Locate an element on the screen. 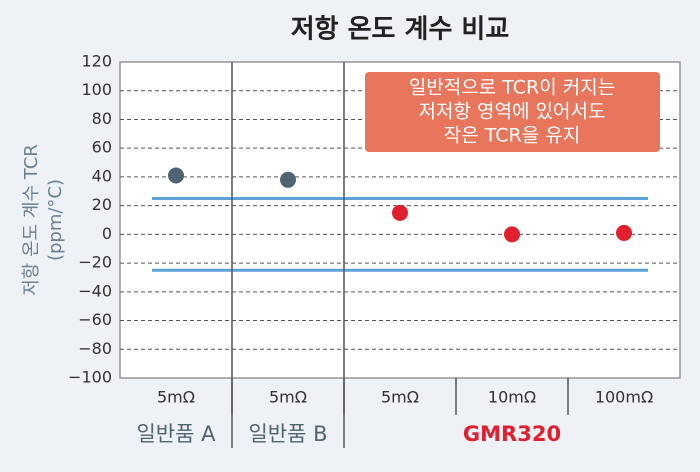 The image size is (700, 472). y-tick-label: 20 is located at coordinates (102, 204).